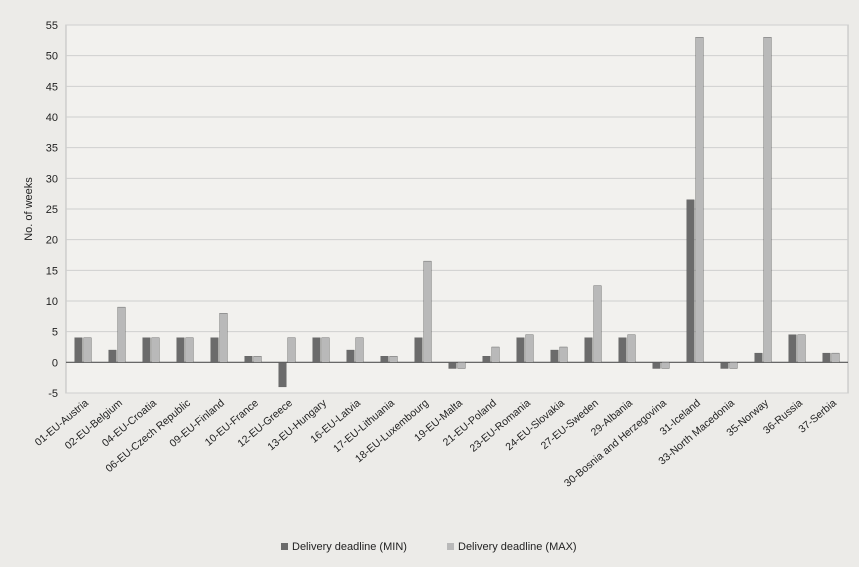  What do you see at coordinates (52, 179) in the screenshot?
I see `y-tick-label: 30` at bounding box center [52, 179].